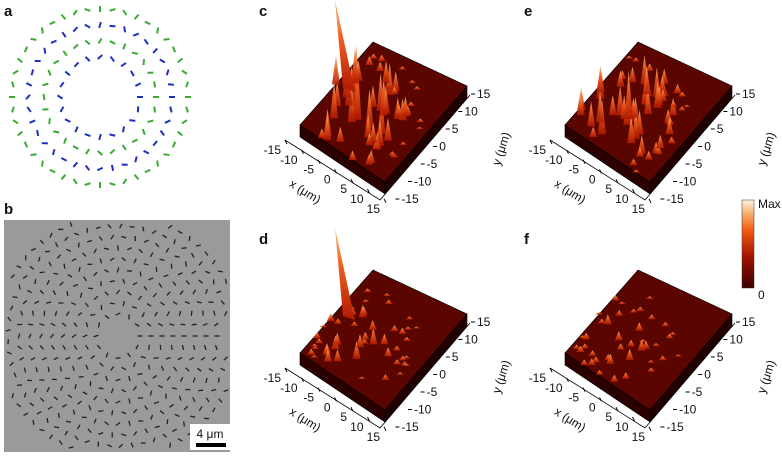 The image size is (782, 456). What do you see at coordinates (8, 209) in the screenshot?
I see `panel-label: b` at bounding box center [8, 209].